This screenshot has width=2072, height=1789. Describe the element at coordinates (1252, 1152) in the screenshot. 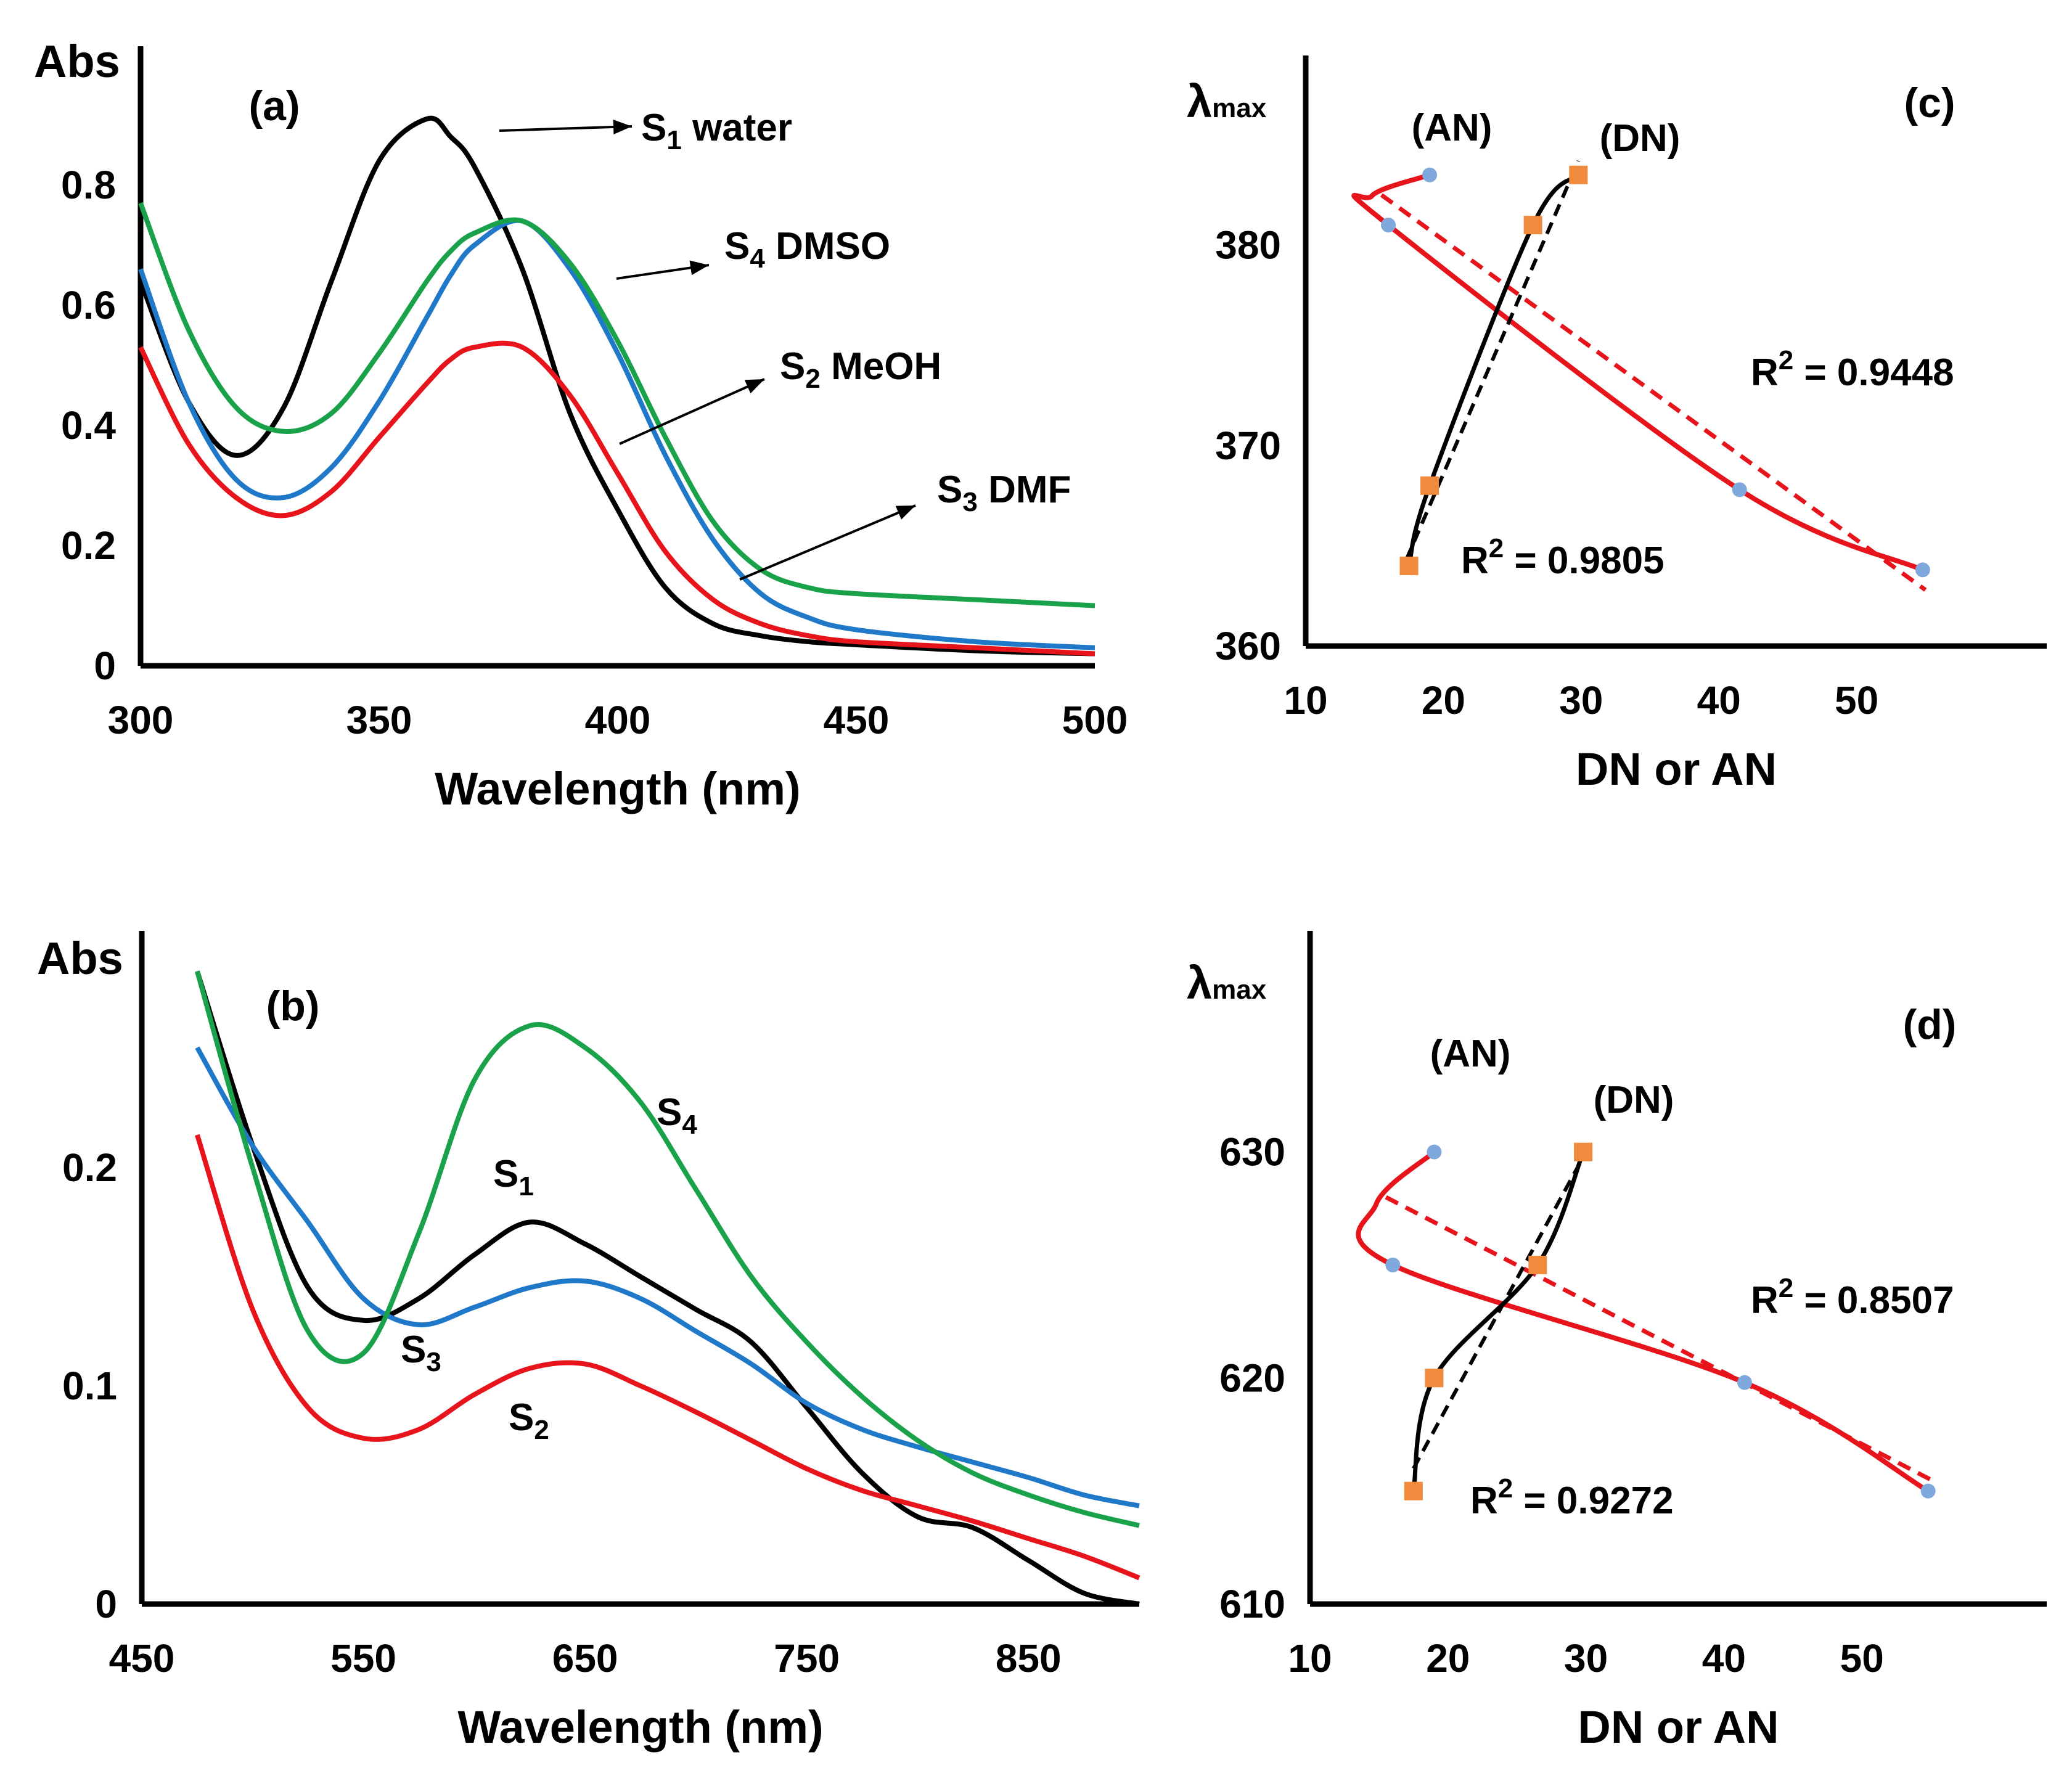

I see `y-tick-label: 630` at that location.